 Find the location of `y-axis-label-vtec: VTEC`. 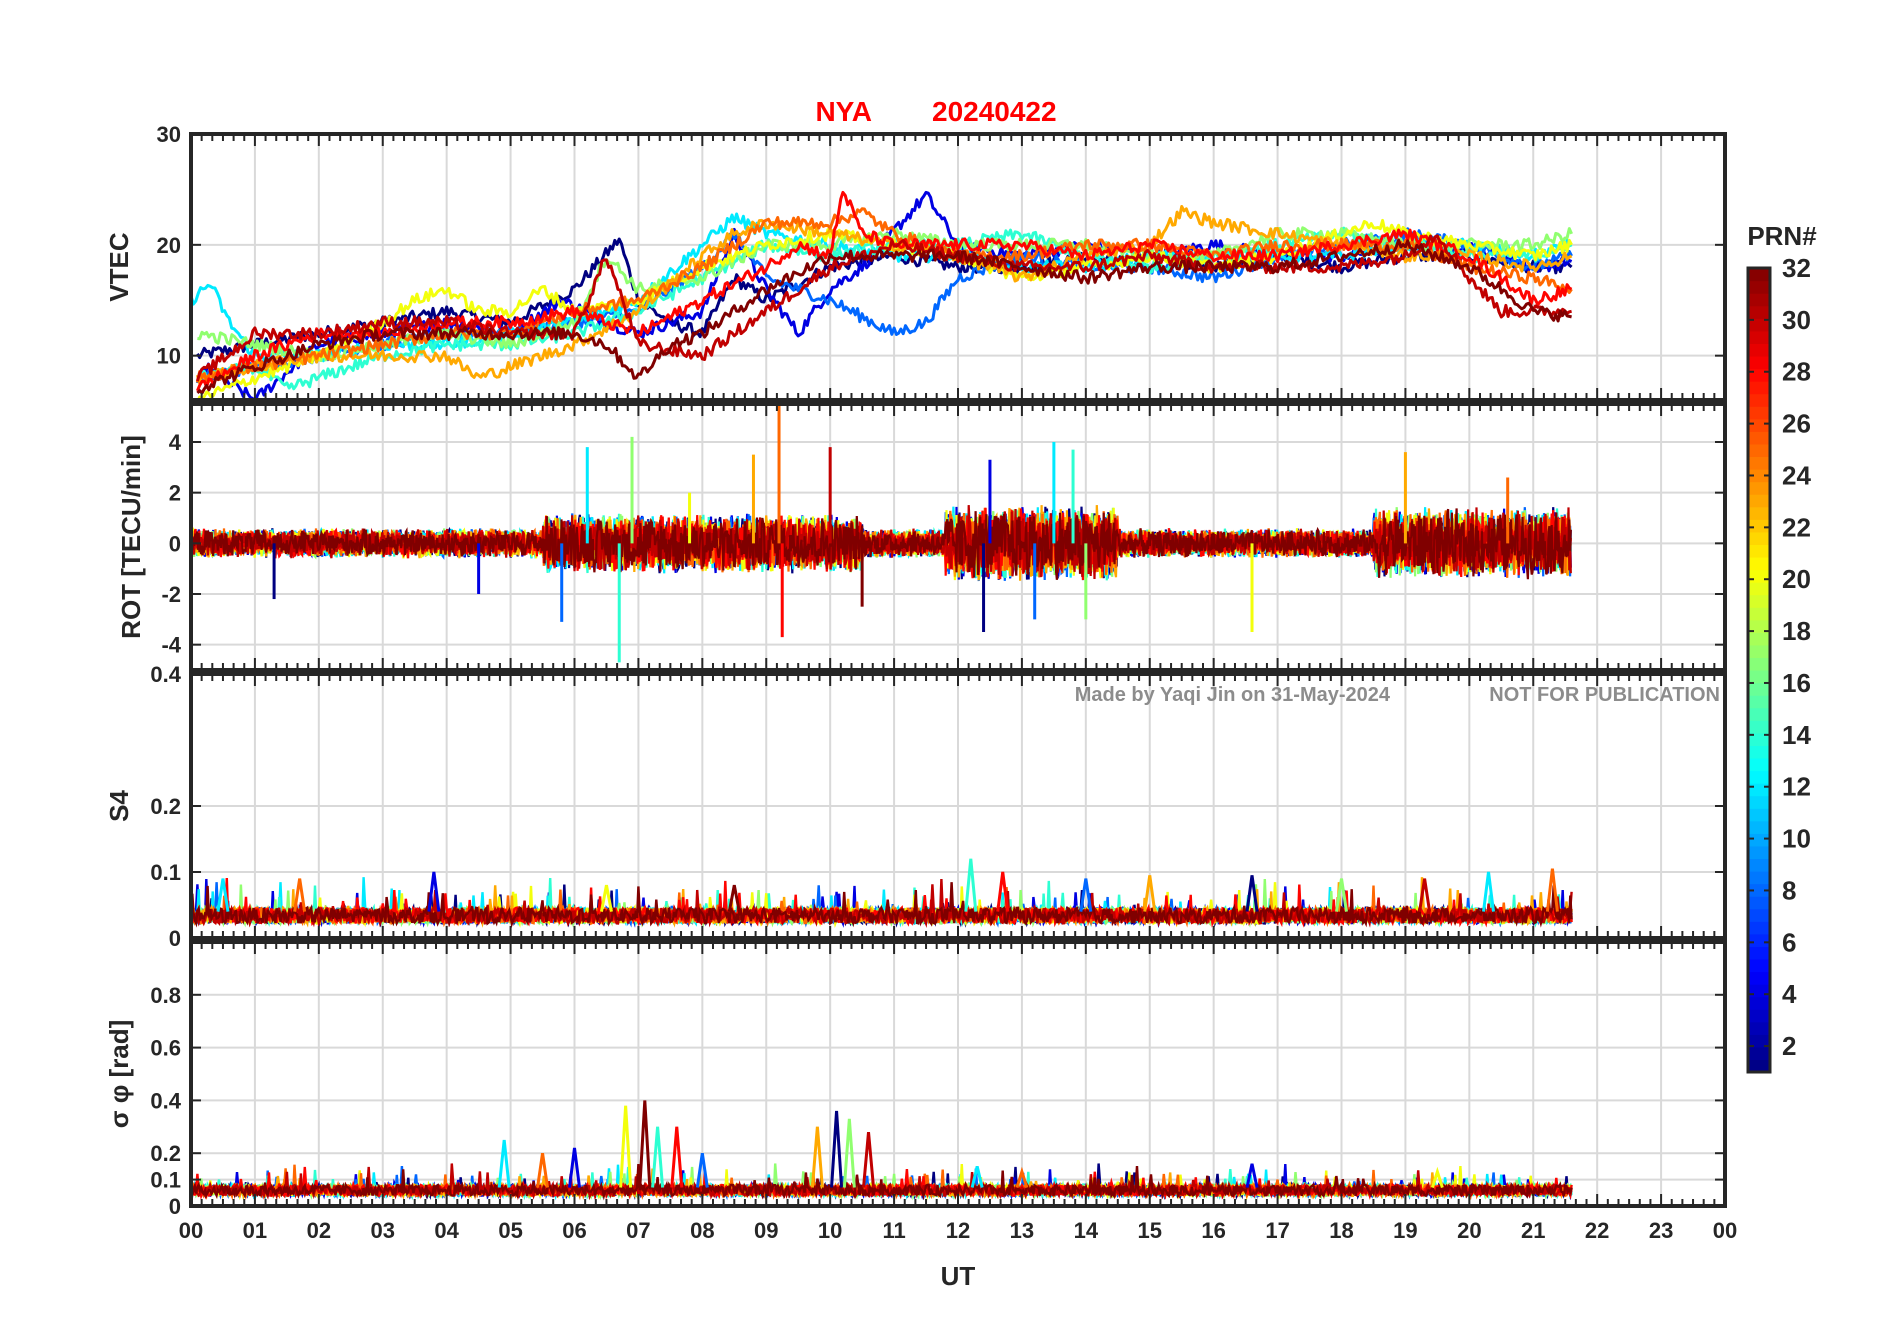

y-axis-label-vtec: VTEC is located at coordinates (119, 267).